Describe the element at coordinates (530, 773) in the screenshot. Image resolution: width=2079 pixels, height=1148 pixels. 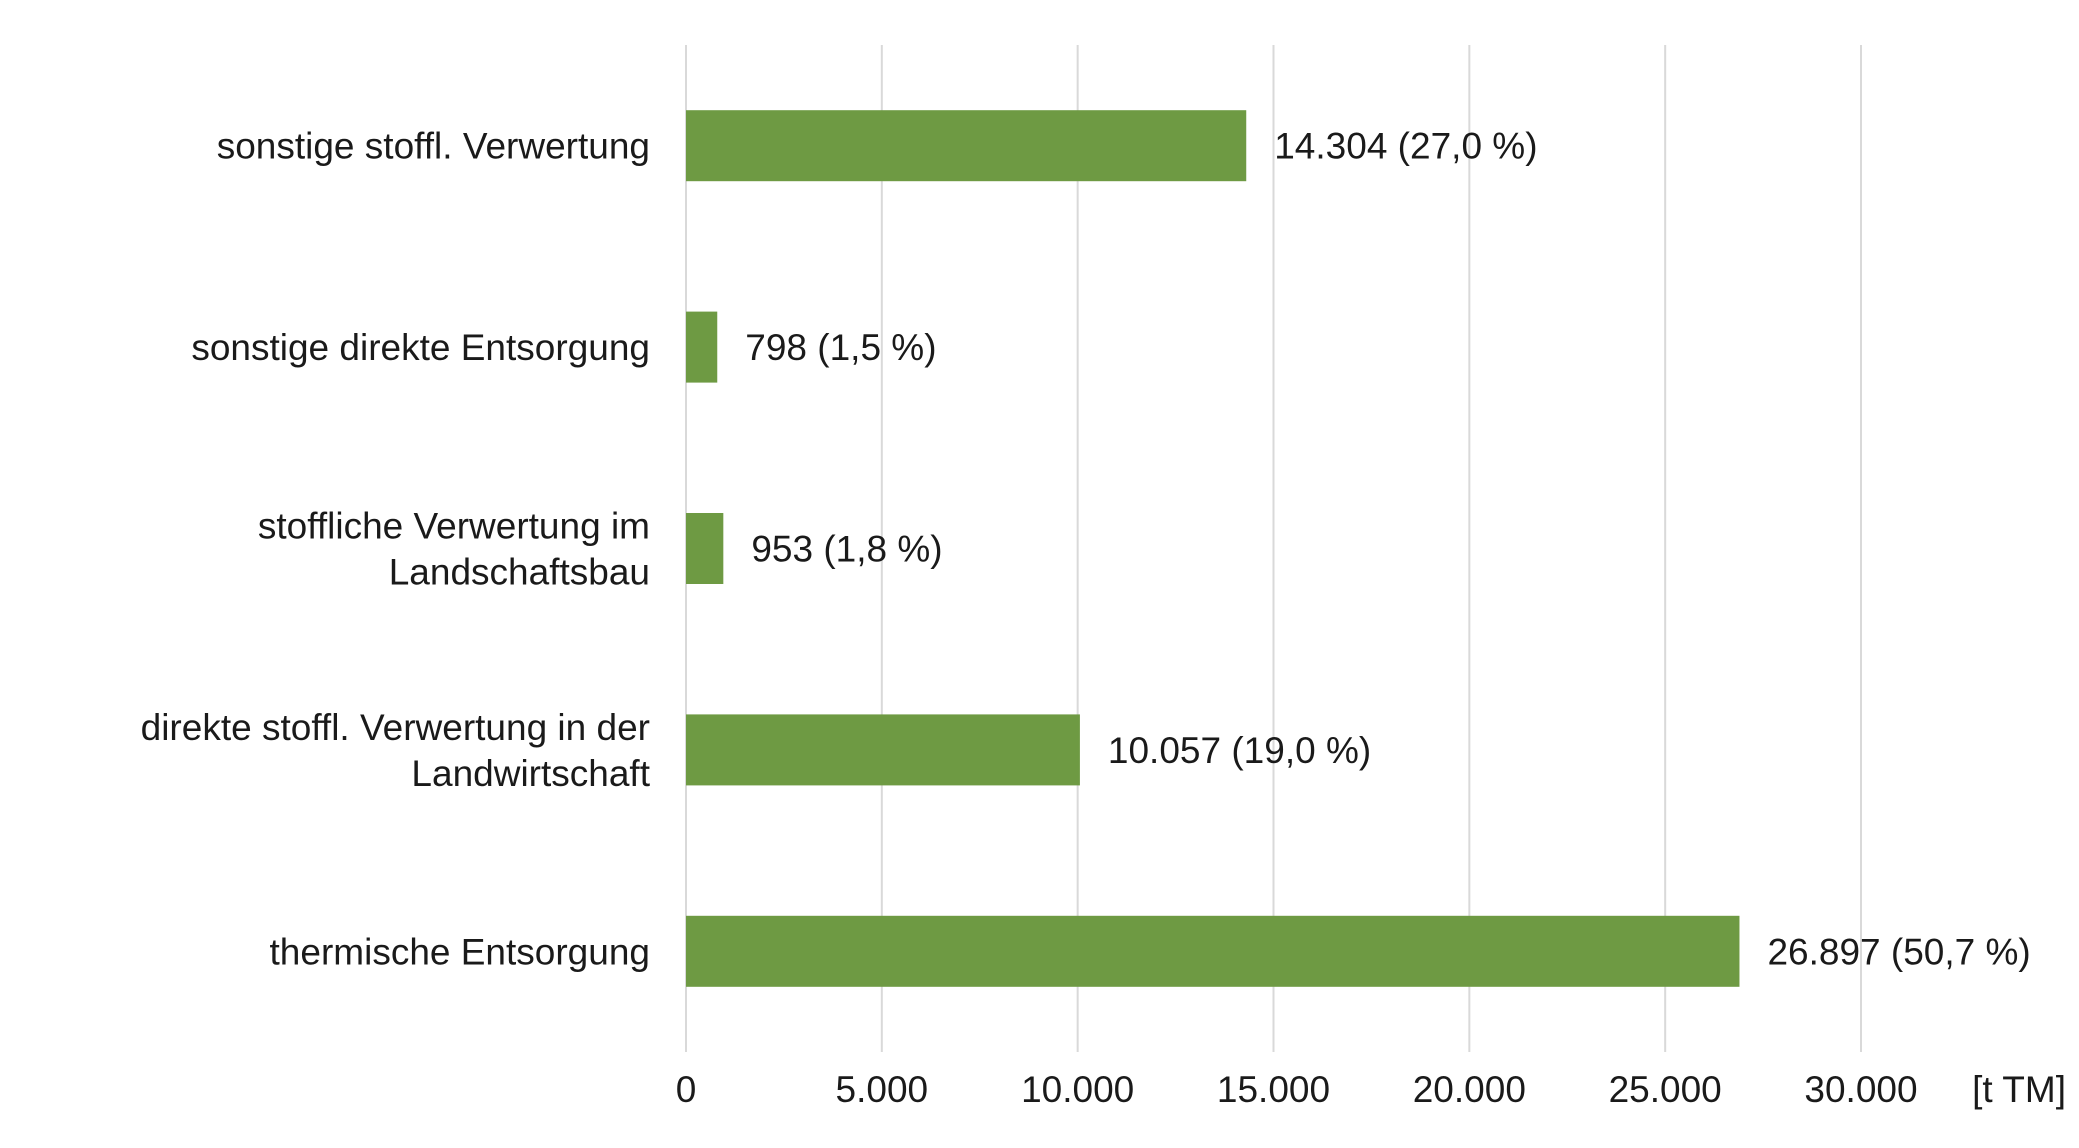
I see `category-label-line: Landwirtschaft` at that location.